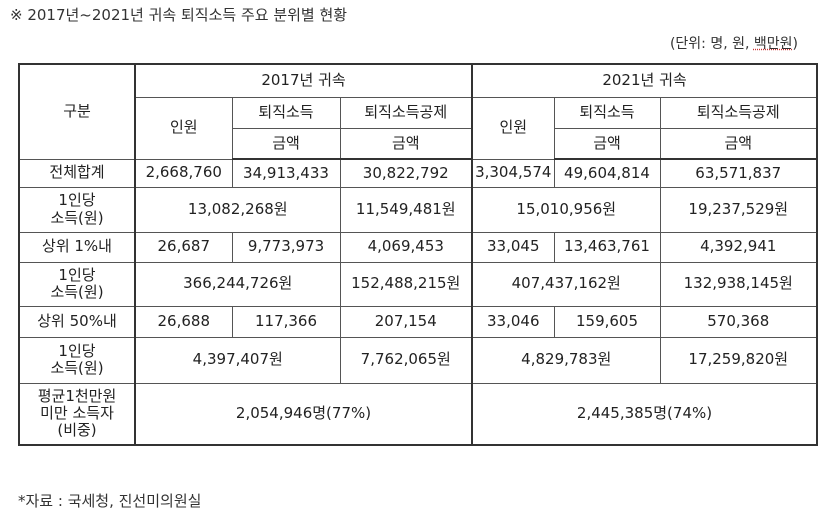  What do you see at coordinates (286, 143) in the screenshot?
I see `header-2017-income-amount: 금액` at bounding box center [286, 143].